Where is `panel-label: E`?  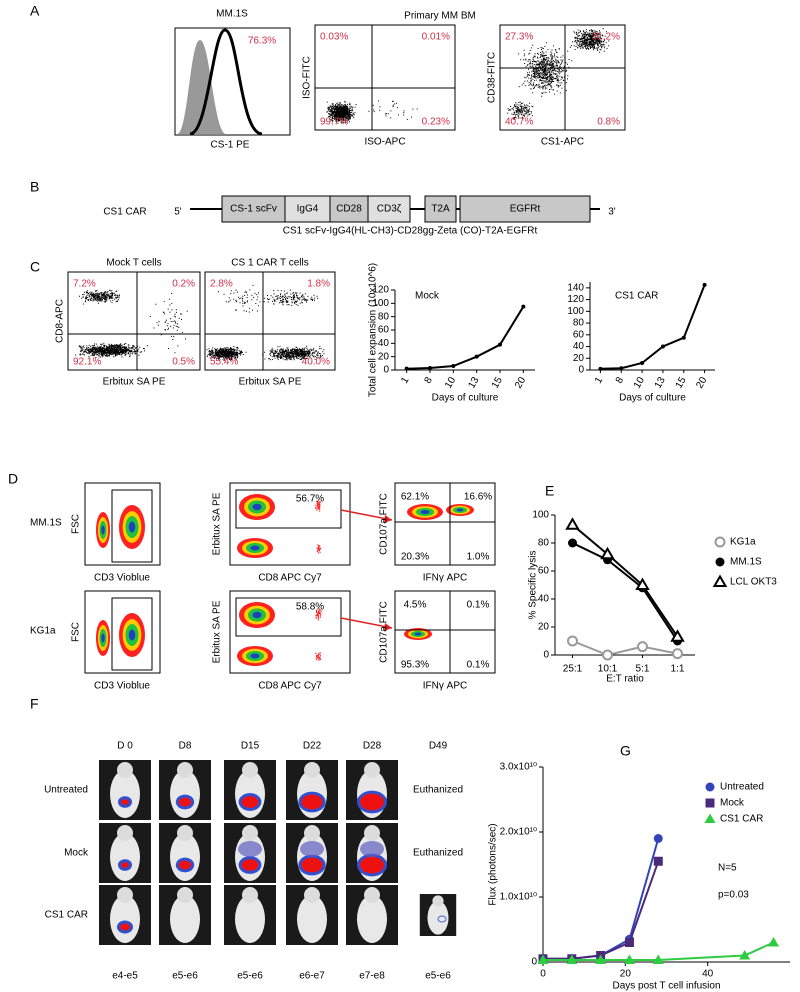 panel-label: E is located at coordinates (549, 491).